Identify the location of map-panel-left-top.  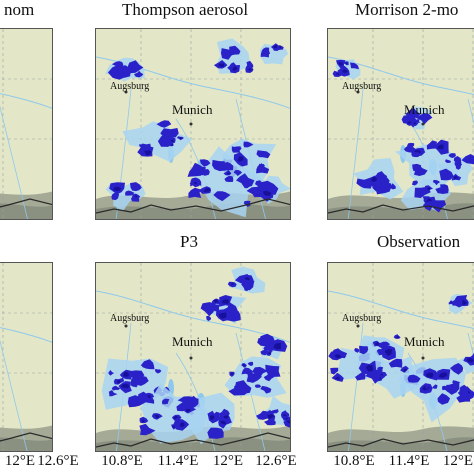
(26, 124).